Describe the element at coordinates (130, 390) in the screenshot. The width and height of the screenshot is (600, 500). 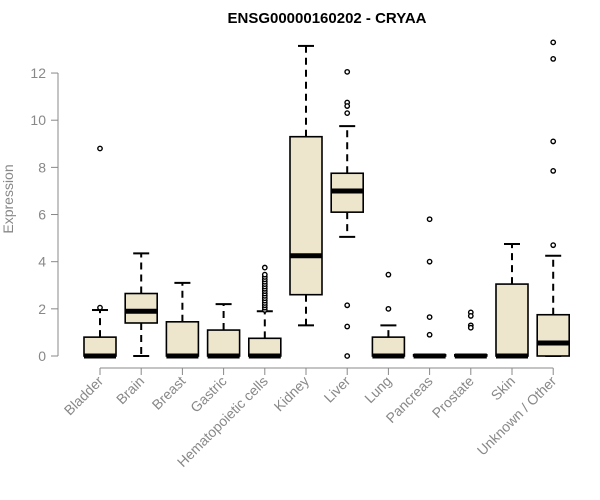
I see `x-tick-label: Brain` at that location.